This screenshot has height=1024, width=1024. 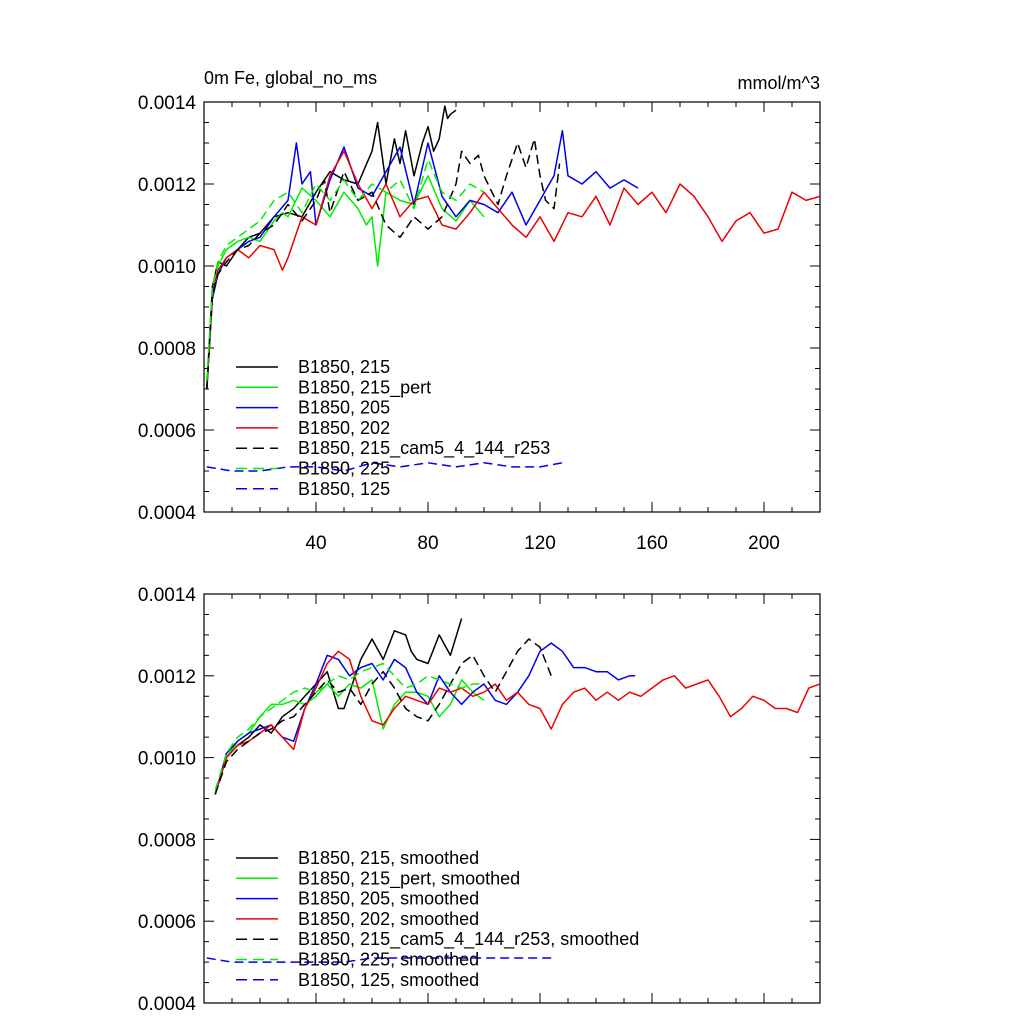 I want to click on legend-entry: B1850, 225, smoothed, so click(x=388, y=960).